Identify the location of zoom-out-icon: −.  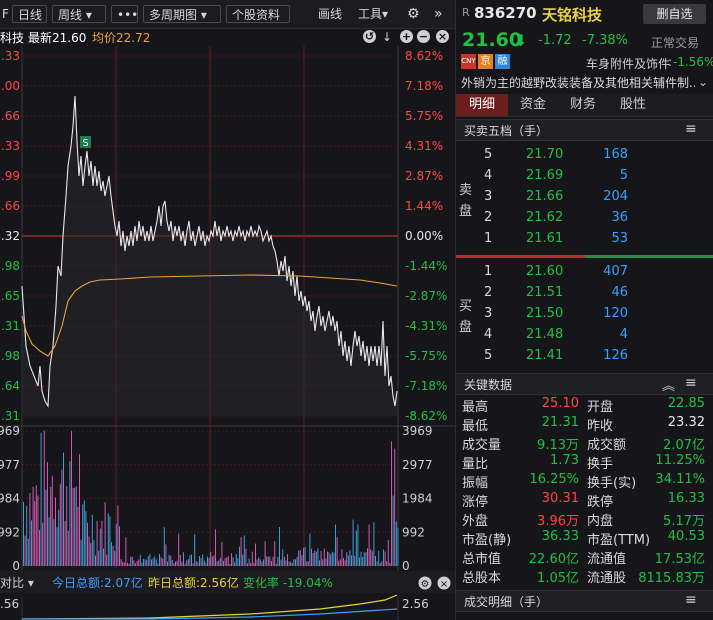
(423, 36).